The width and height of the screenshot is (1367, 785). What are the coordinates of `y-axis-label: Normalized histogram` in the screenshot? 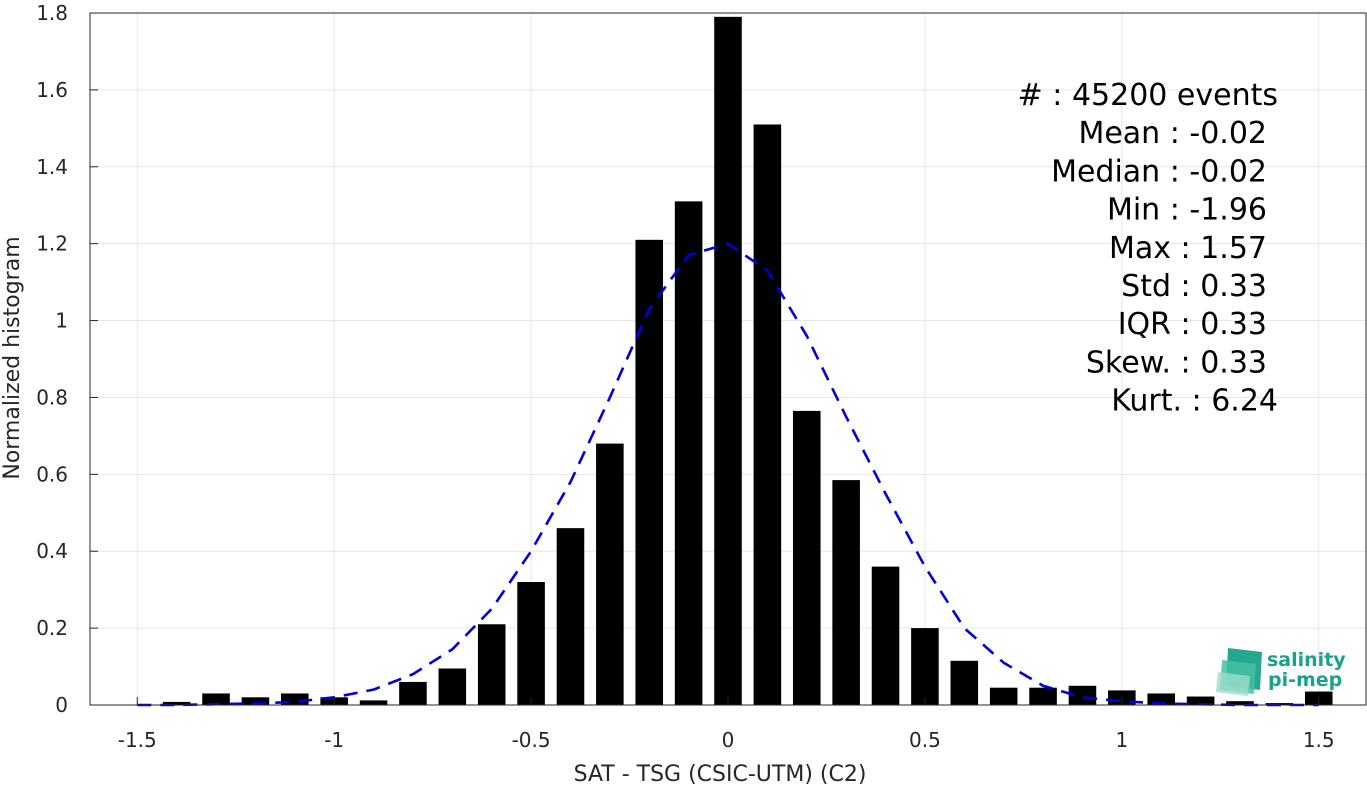 It's located at (12, 357).